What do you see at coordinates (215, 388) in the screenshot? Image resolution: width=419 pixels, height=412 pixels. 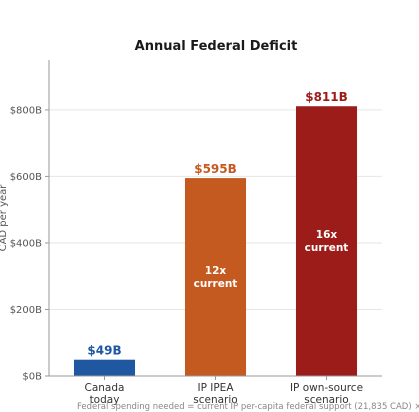 I see `x-tick-label: IP IPEA` at bounding box center [215, 388].